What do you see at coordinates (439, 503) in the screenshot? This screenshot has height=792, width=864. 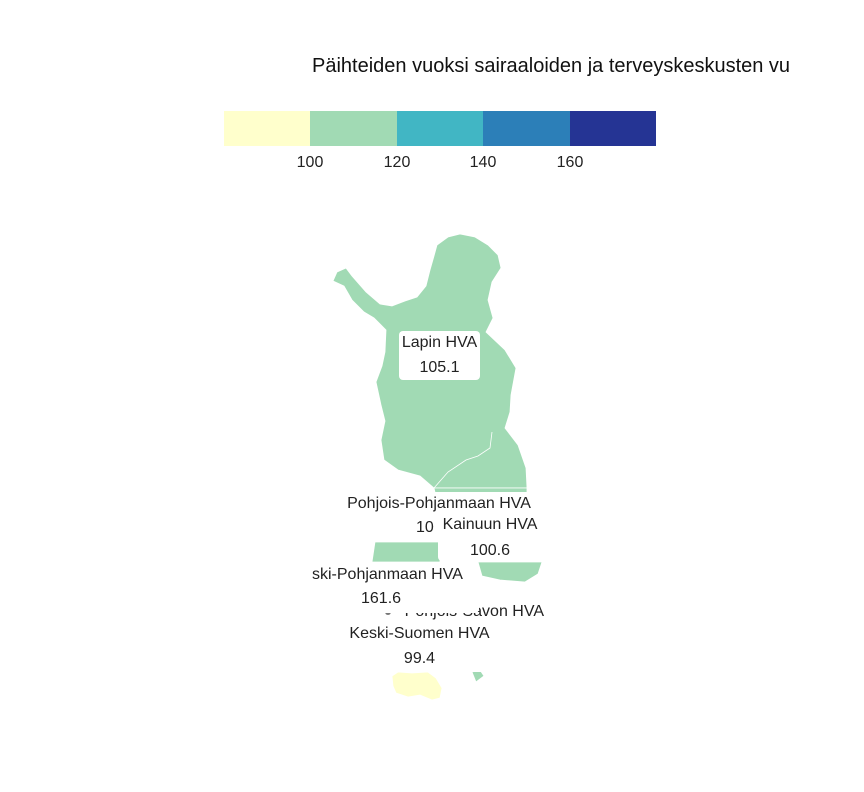 I see `region-name: Pohjois-Pohjanmaan HVA` at bounding box center [439, 503].